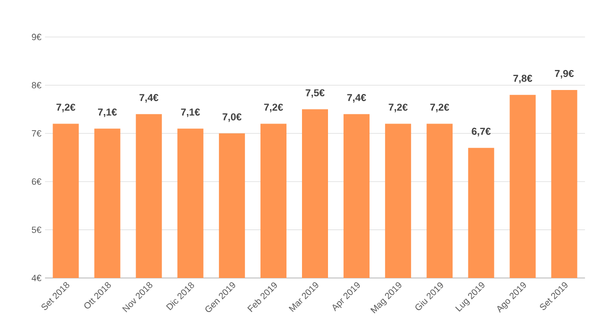 Image resolution: width=605 pixels, height=336 pixels. What do you see at coordinates (37, 85) in the screenshot?
I see `y-tick-label: 8€` at bounding box center [37, 85].